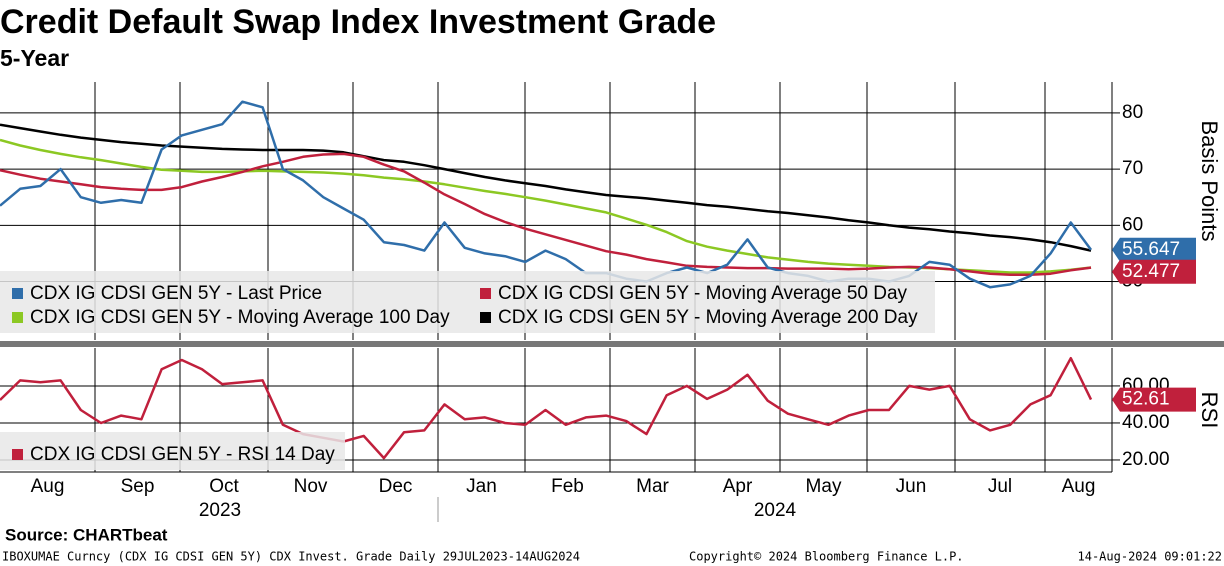 Image resolution: width=1224 pixels, height=566 pixels. I want to click on y-axis-title: RSI, so click(1209, 410).